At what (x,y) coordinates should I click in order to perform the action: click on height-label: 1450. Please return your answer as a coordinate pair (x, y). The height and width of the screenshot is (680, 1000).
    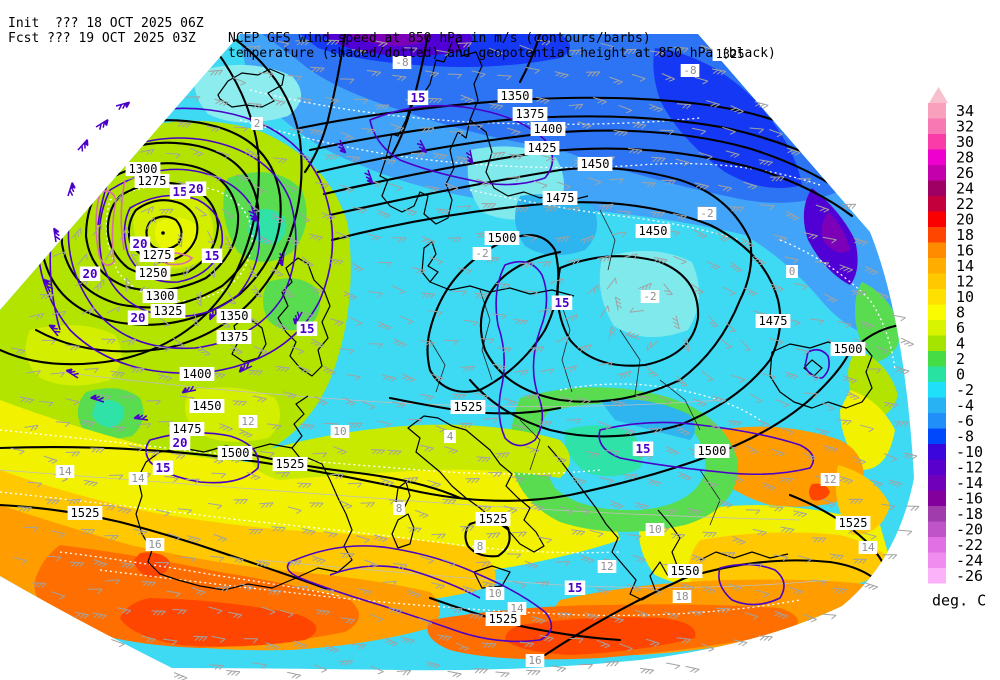
    Looking at the image, I should click on (595, 164).